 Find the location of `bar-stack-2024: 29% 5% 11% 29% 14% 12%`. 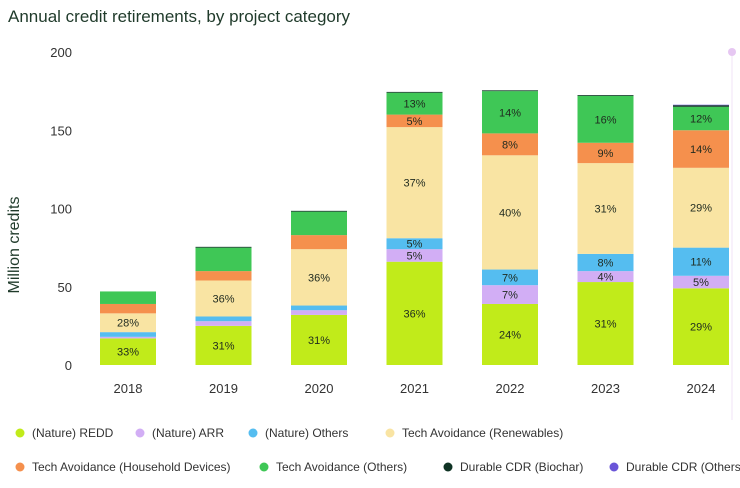

bar-stack-2024: 29% 5% 11% 29% 14% 12% is located at coordinates (701, 234).